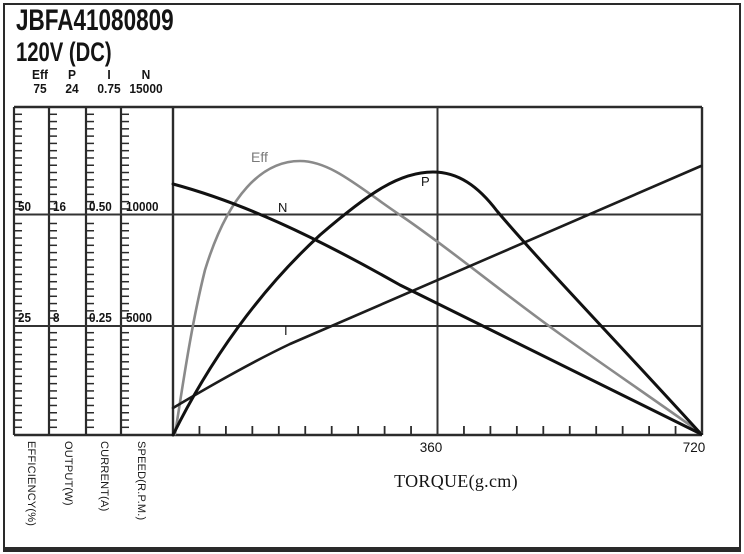  Describe the element at coordinates (456, 481) in the screenshot. I see `x-axis-title: TORQUE(g.cm)` at that location.